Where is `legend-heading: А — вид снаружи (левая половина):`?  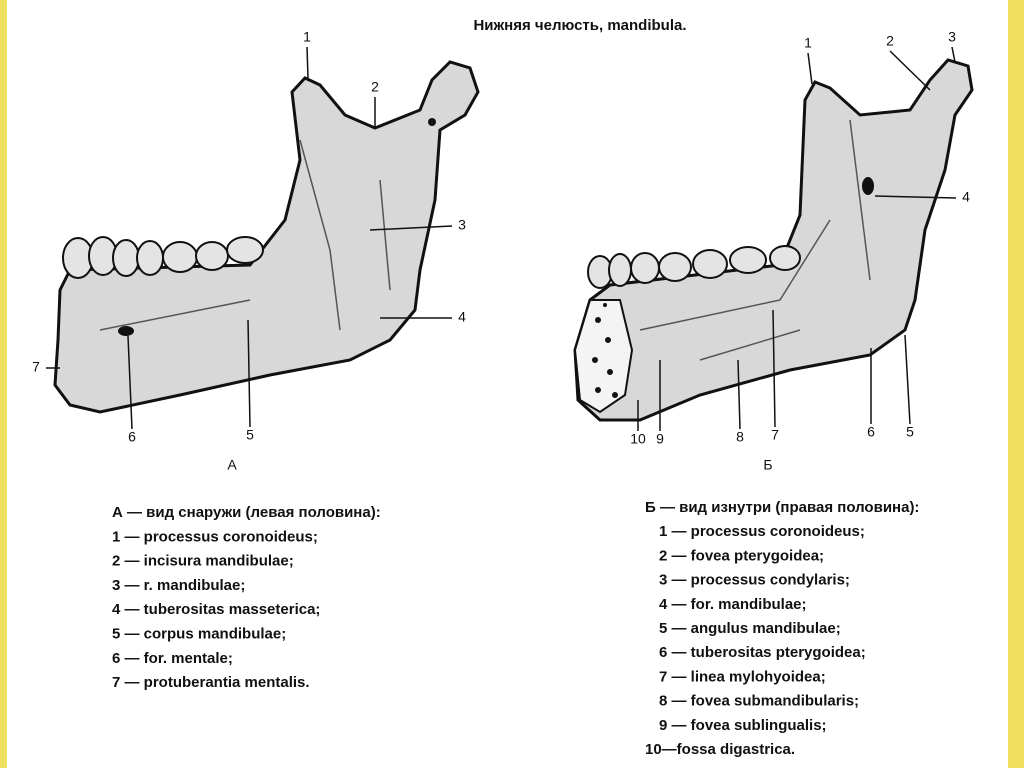
legend-heading: А — вид снаружи (левая половина): is located at coordinates (246, 512).